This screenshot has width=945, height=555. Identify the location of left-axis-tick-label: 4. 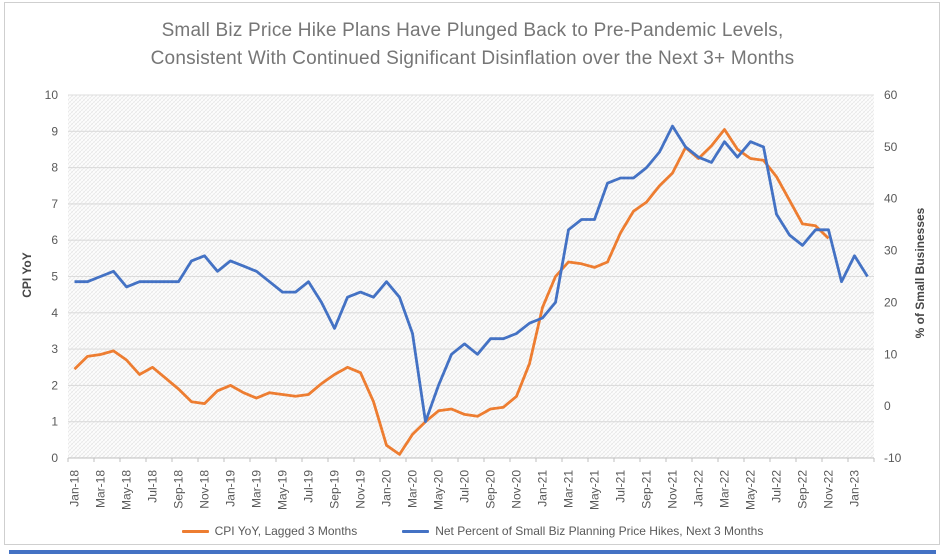
(54, 313).